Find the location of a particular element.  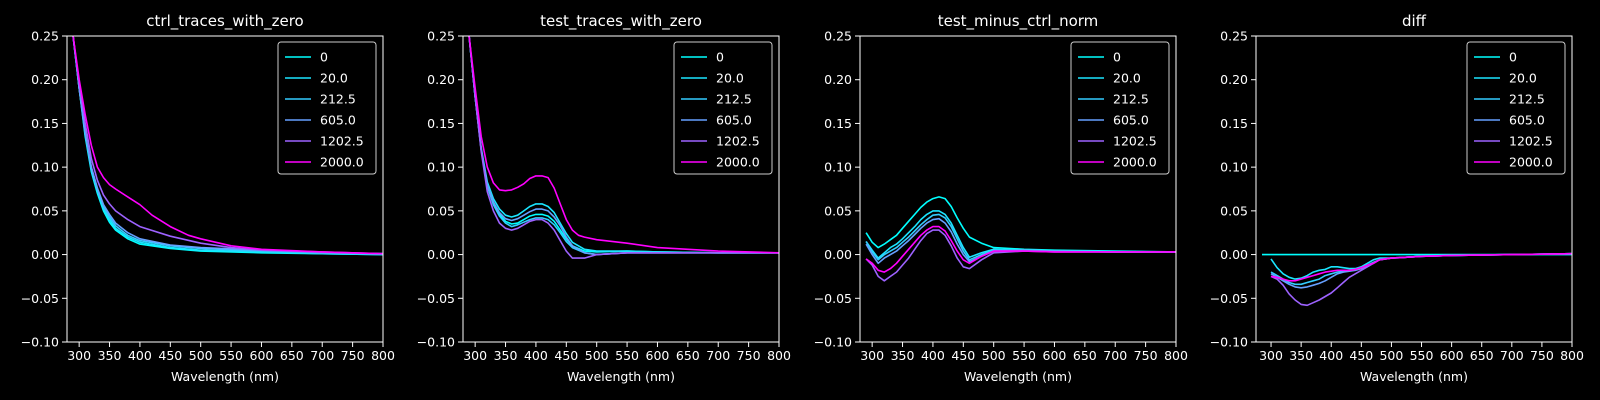

chart-title: ctrl_traces_with_zero is located at coordinates (224, 21).